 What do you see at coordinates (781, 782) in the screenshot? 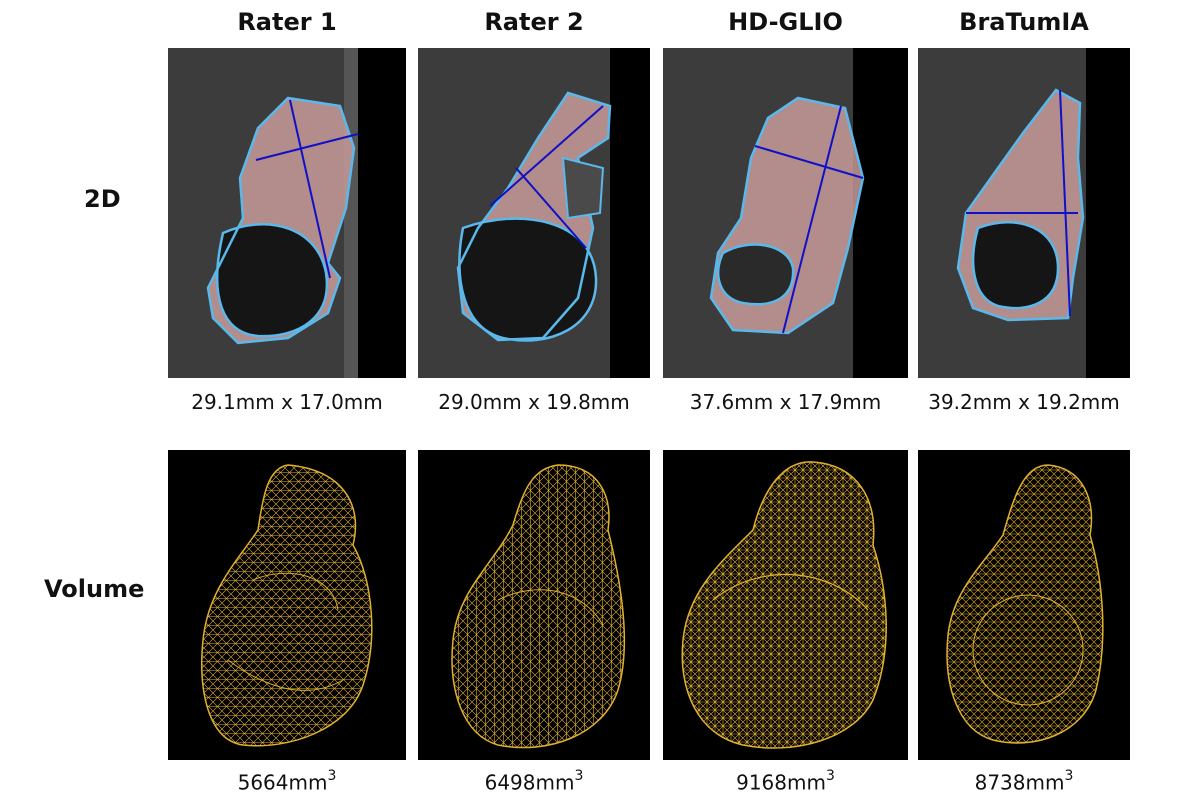
I see `volume-value: 9168mm` at bounding box center [781, 782].